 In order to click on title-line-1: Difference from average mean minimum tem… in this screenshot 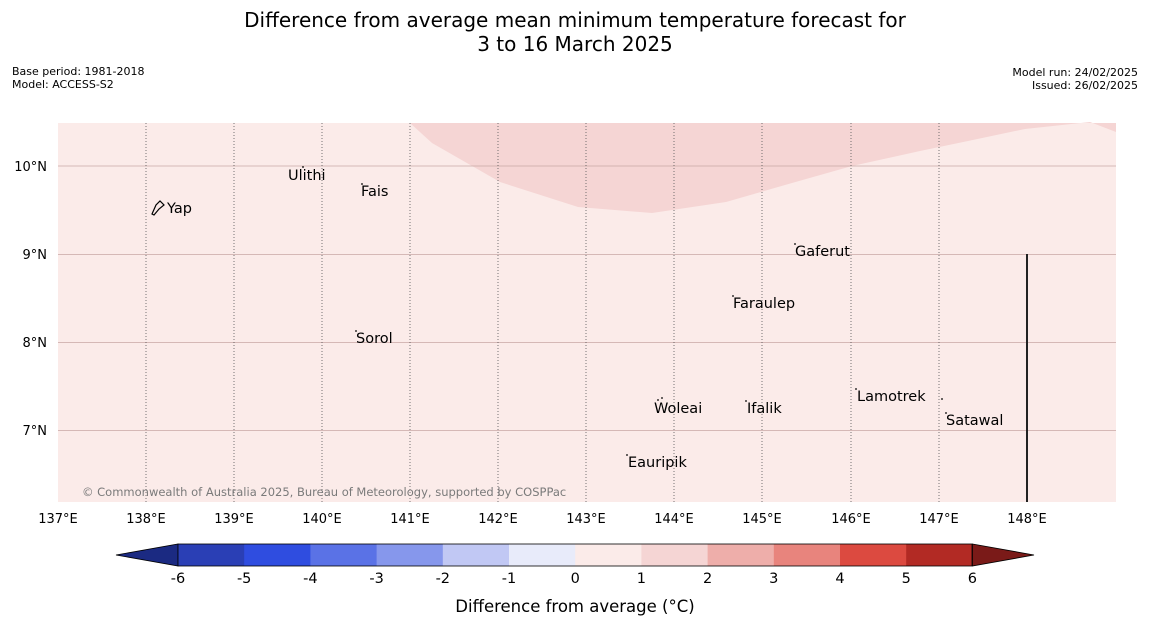, I will do `click(575, 20)`.